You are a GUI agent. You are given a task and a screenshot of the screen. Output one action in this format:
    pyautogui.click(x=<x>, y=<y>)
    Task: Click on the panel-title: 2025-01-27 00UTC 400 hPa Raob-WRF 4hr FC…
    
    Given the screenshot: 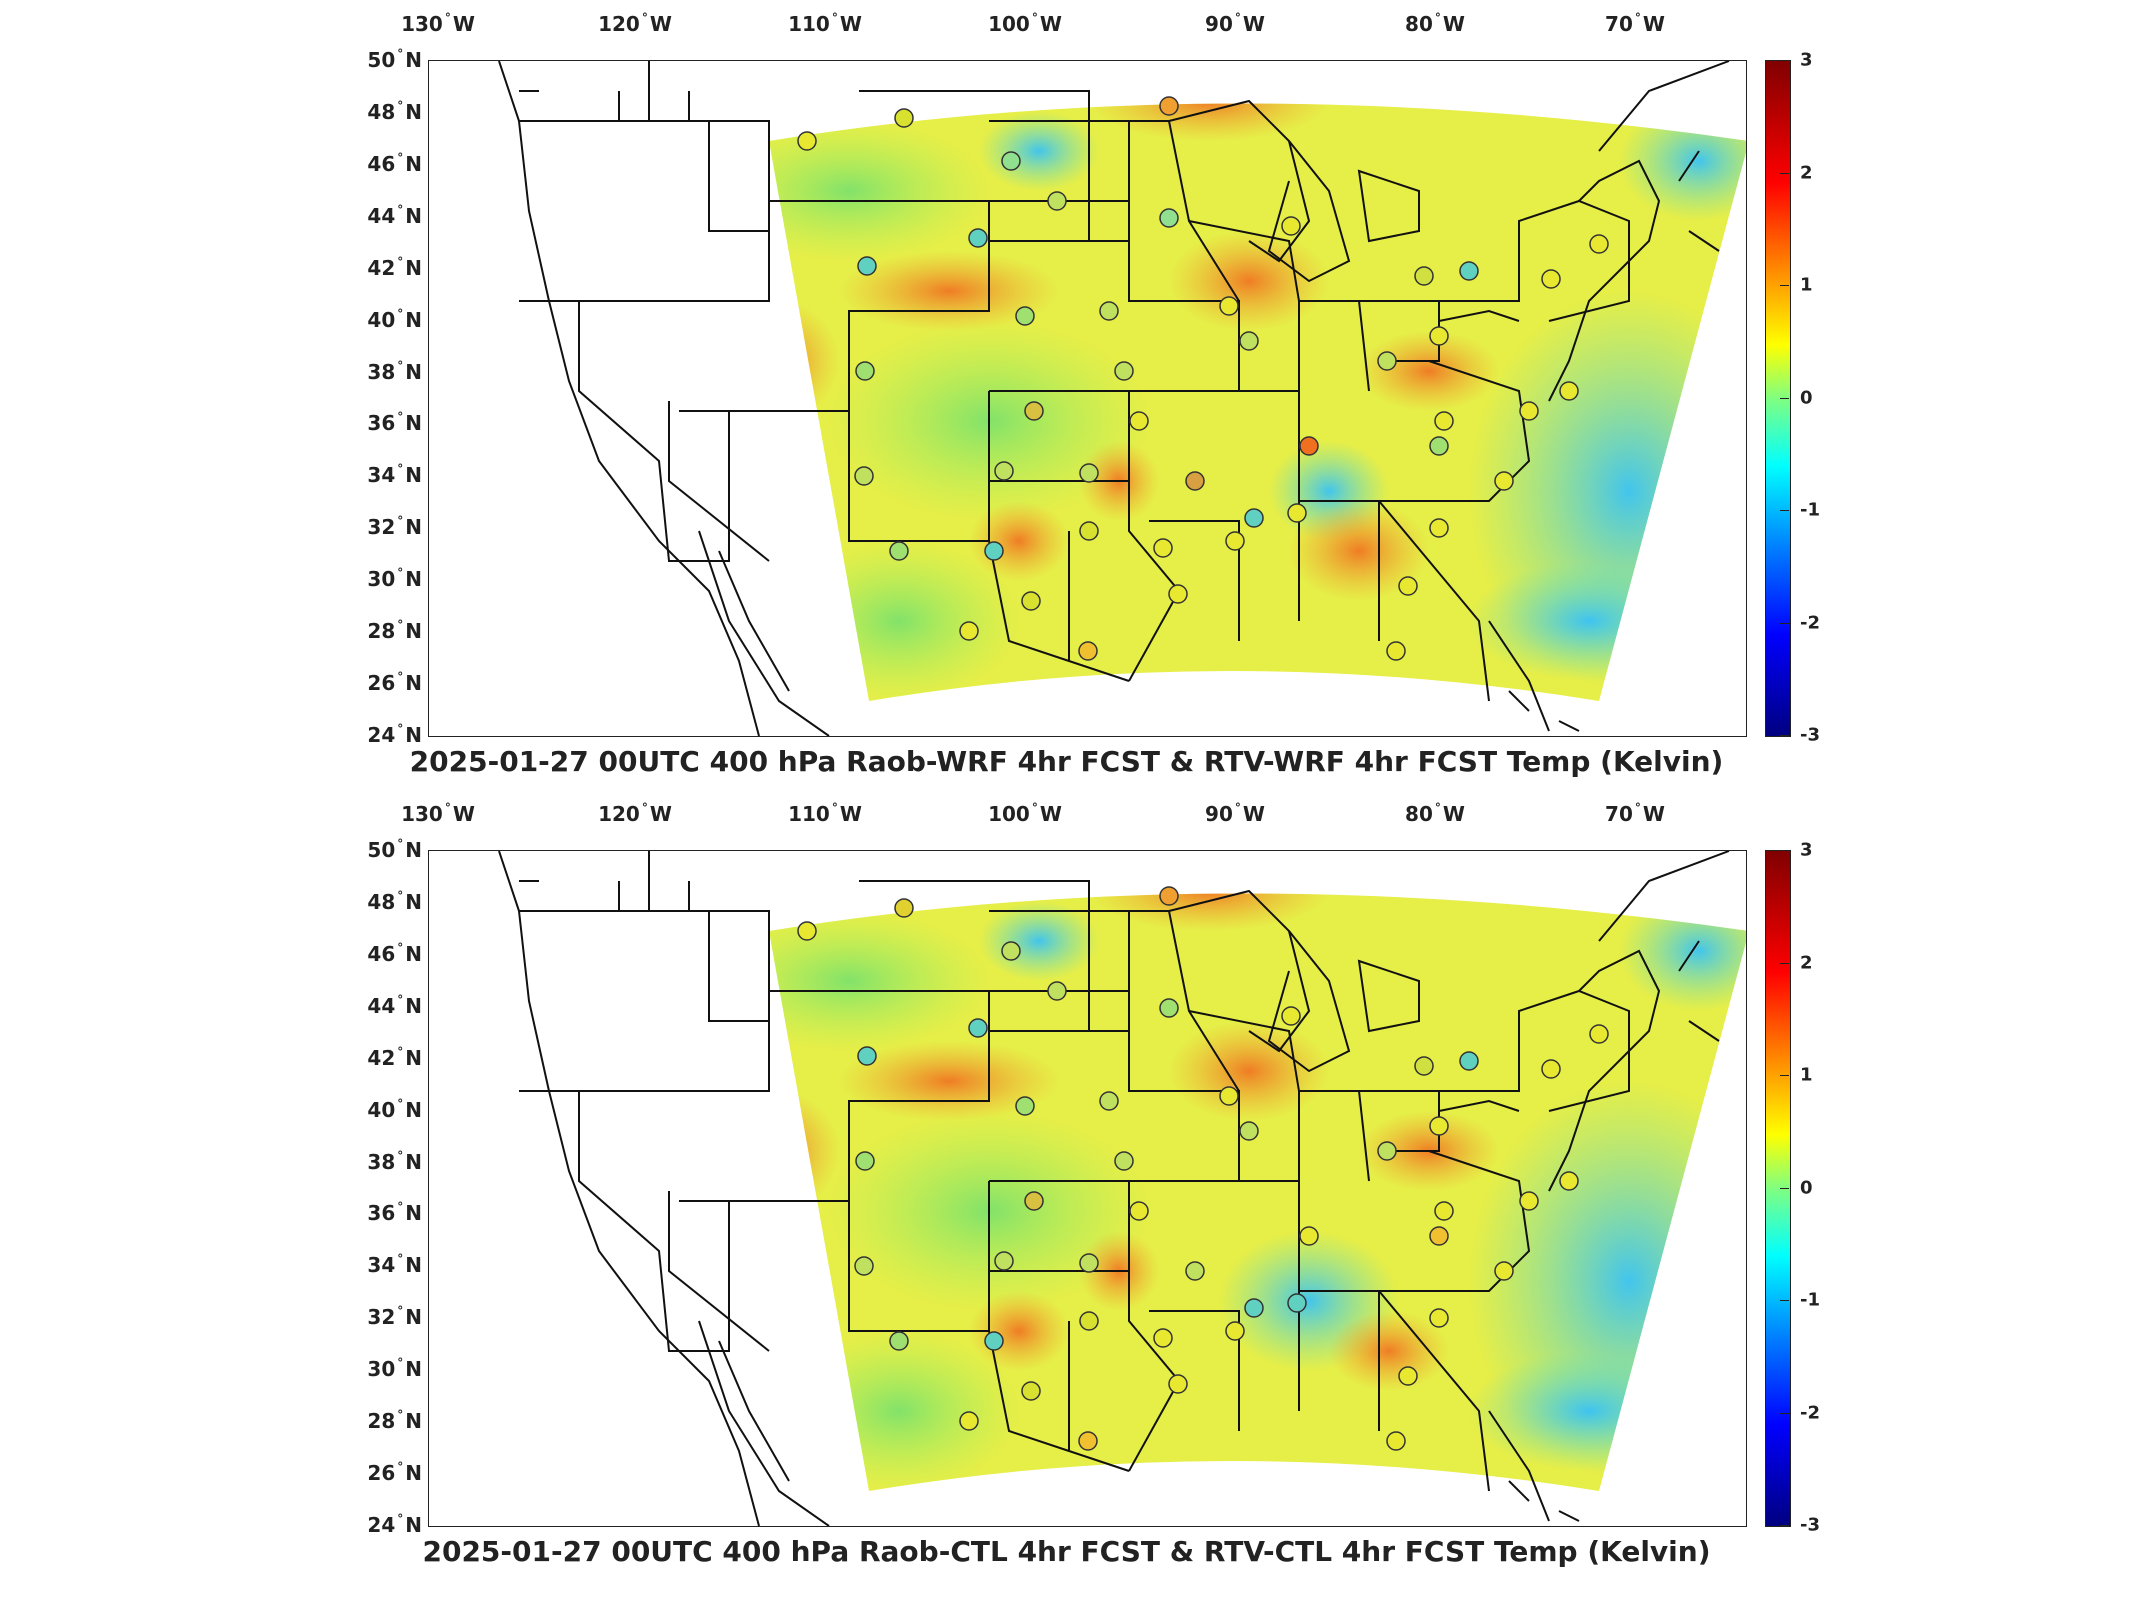 What is the action you would take?
    pyautogui.click(x=1066, y=761)
    